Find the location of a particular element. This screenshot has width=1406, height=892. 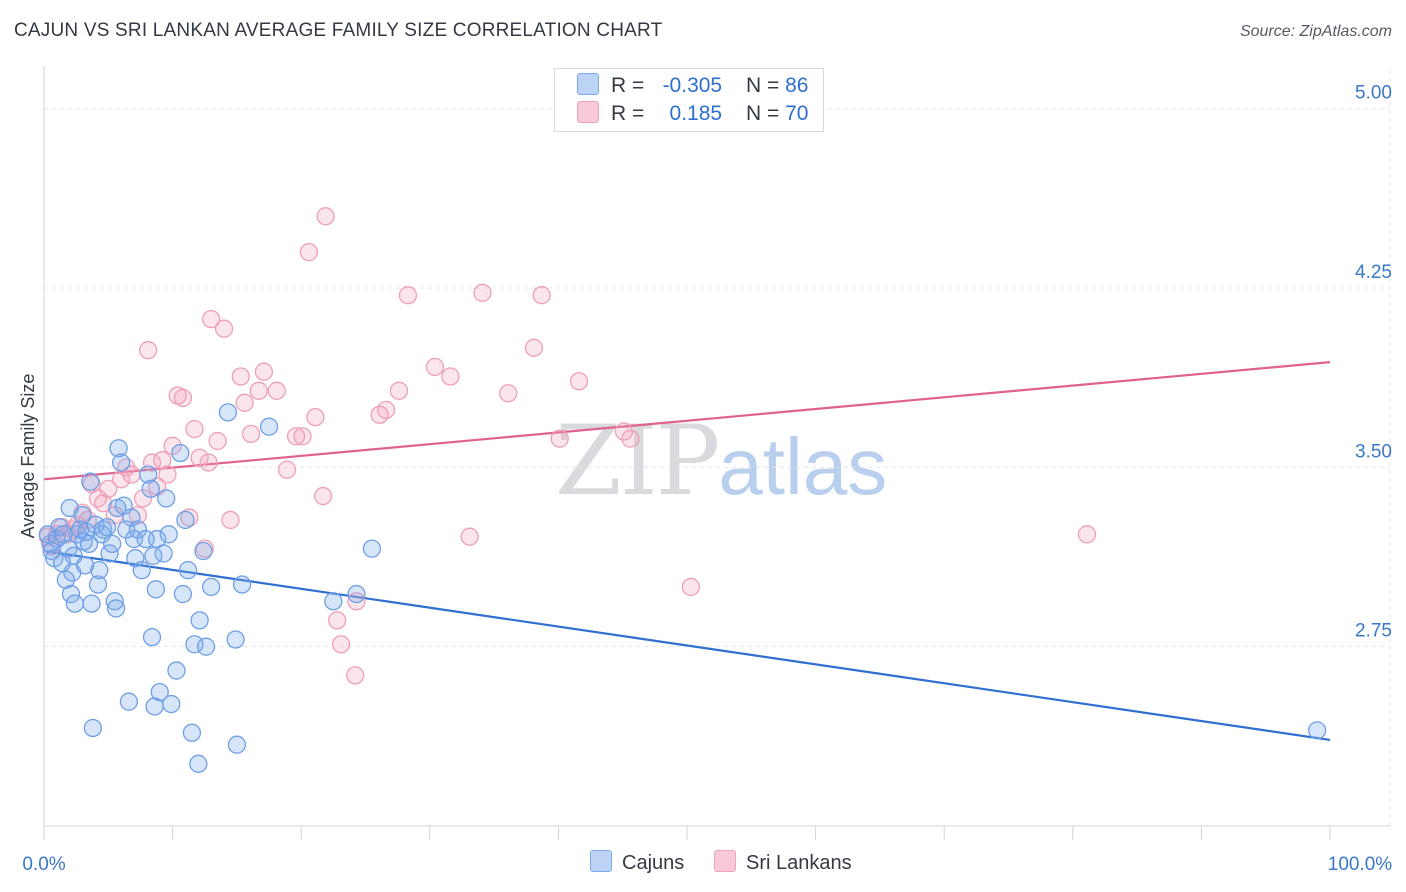

y-tick-label: 2.75 is located at coordinates (1373, 631).